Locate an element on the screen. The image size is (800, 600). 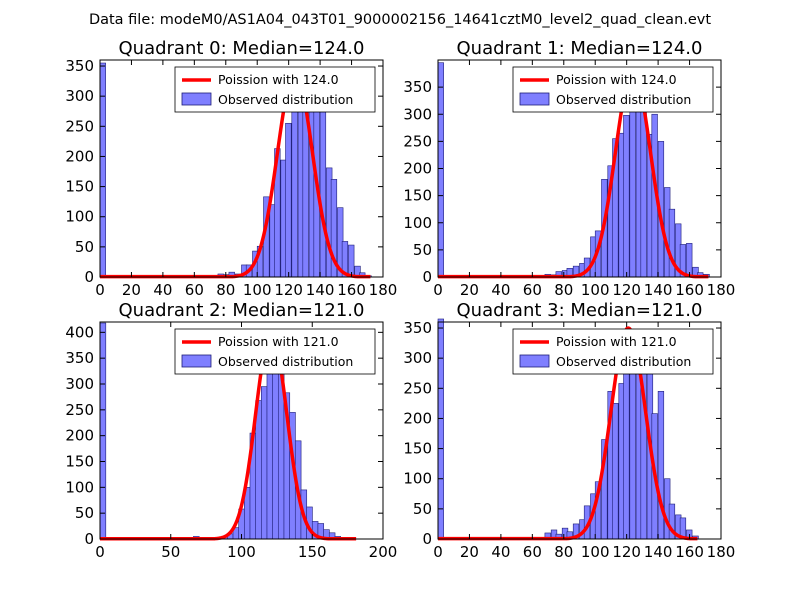
y-tick-label: 400 is located at coordinates (79, 332).